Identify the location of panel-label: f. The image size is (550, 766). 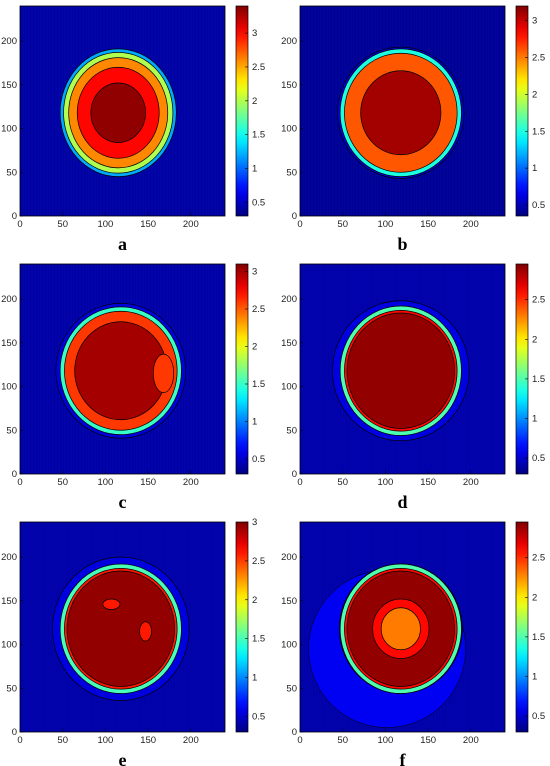
(403, 758).